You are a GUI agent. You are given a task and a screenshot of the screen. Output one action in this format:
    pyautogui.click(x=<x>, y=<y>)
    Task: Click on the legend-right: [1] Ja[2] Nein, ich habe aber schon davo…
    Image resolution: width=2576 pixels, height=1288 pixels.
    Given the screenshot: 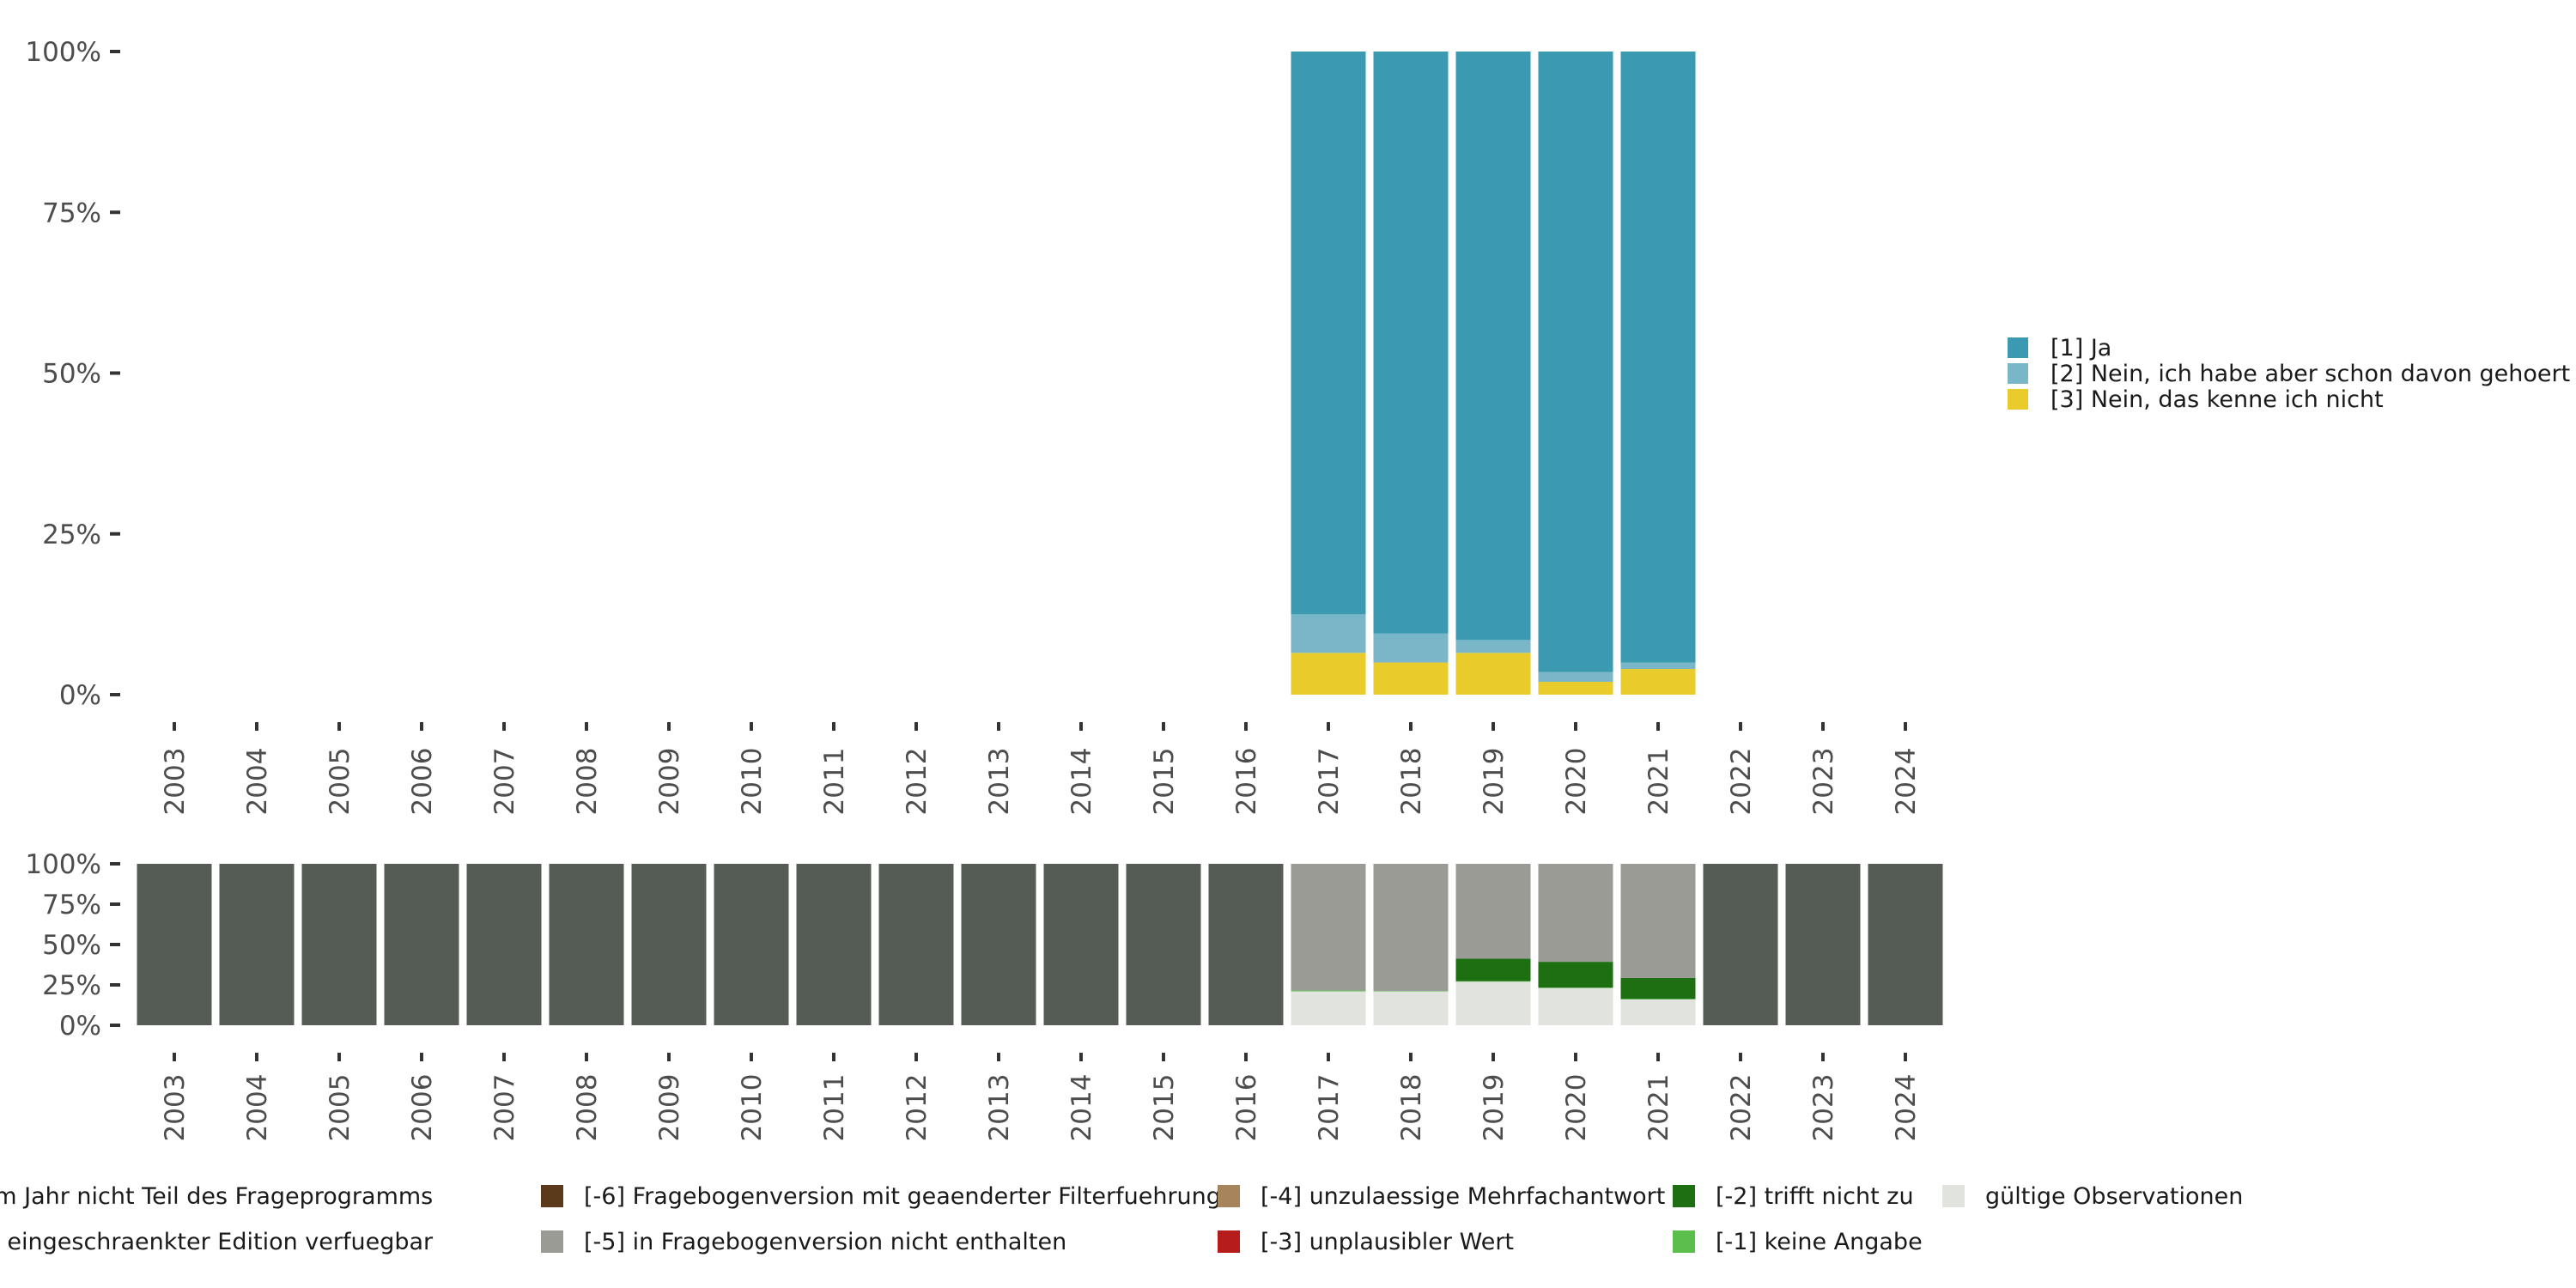 What is the action you would take?
    pyautogui.click(x=2289, y=374)
    